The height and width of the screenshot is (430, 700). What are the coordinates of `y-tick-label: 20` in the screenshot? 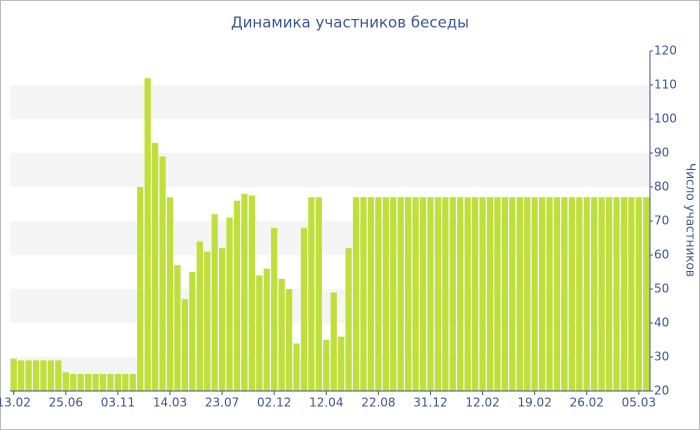 It's located at (661, 391).